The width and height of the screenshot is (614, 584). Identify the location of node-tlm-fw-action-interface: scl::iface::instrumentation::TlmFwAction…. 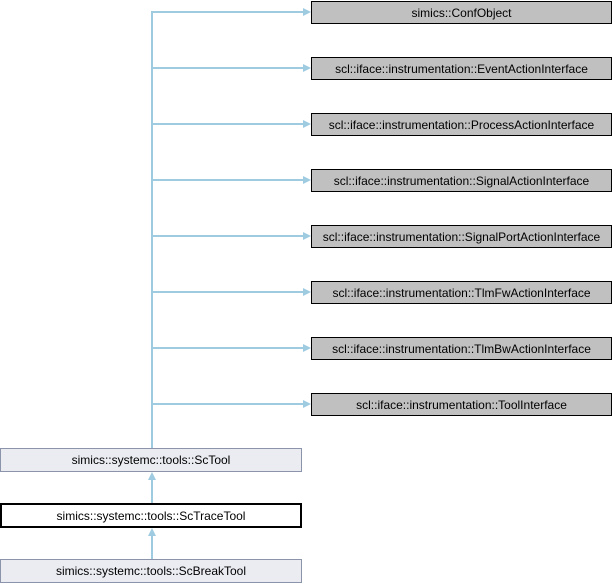
(461, 292).